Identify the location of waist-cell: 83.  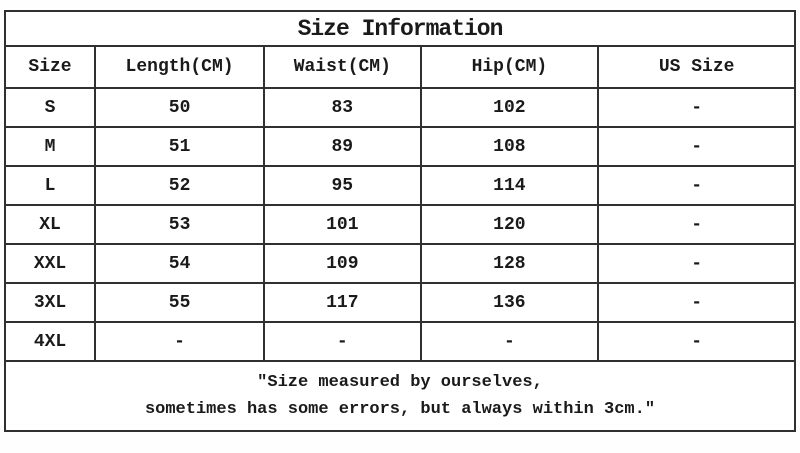
(342, 107).